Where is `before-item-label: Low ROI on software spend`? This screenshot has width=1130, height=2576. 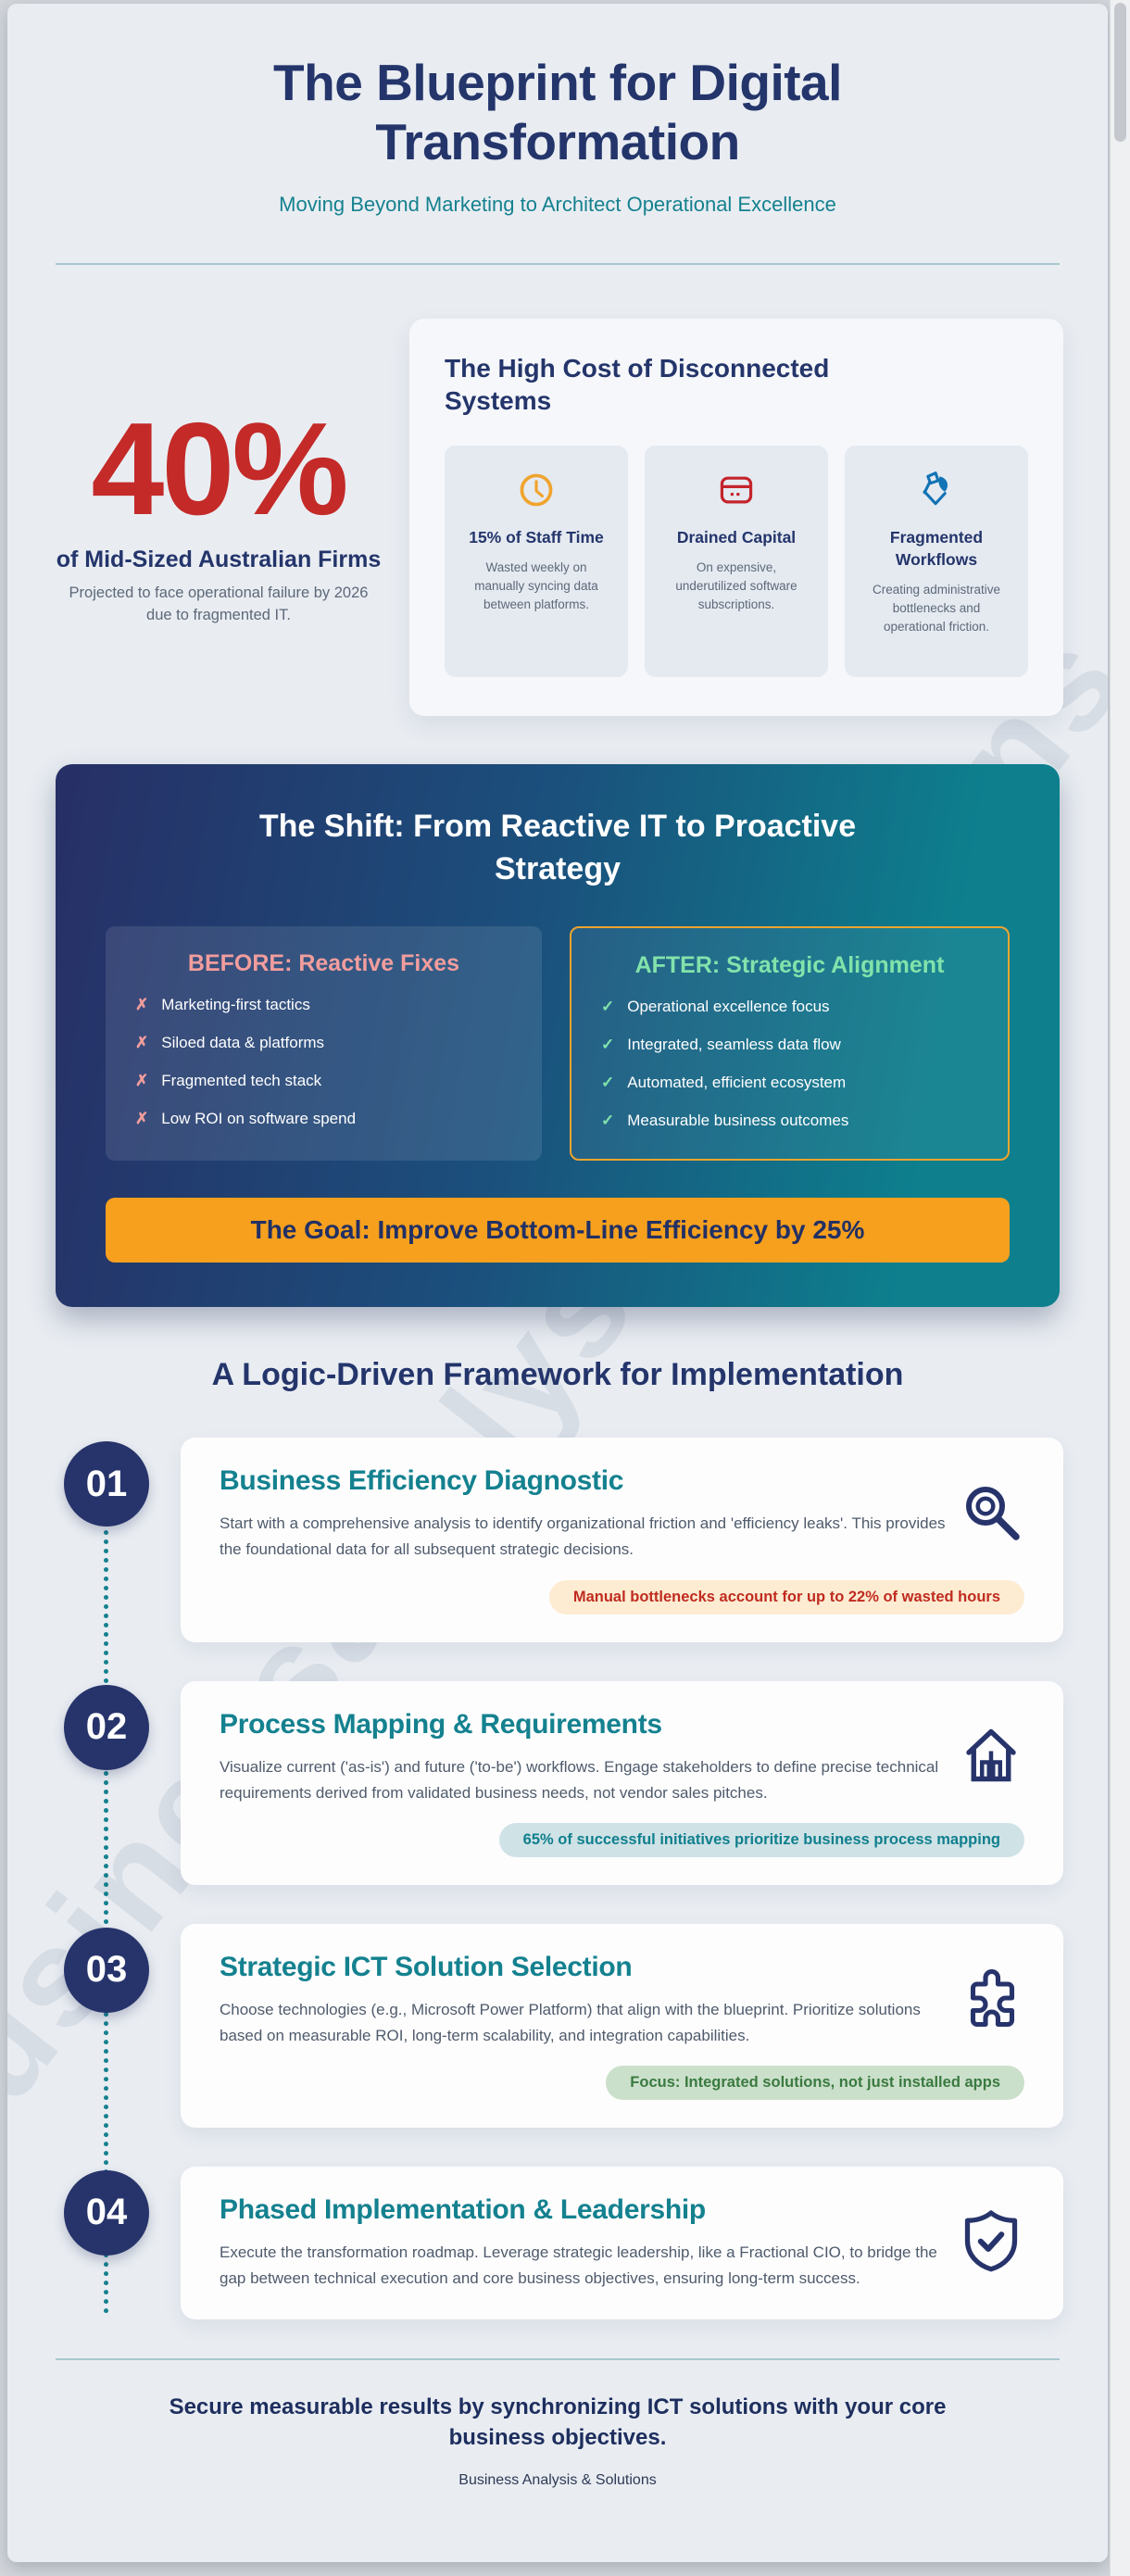
before-item-label: Low ROI on software spend is located at coordinates (259, 1119).